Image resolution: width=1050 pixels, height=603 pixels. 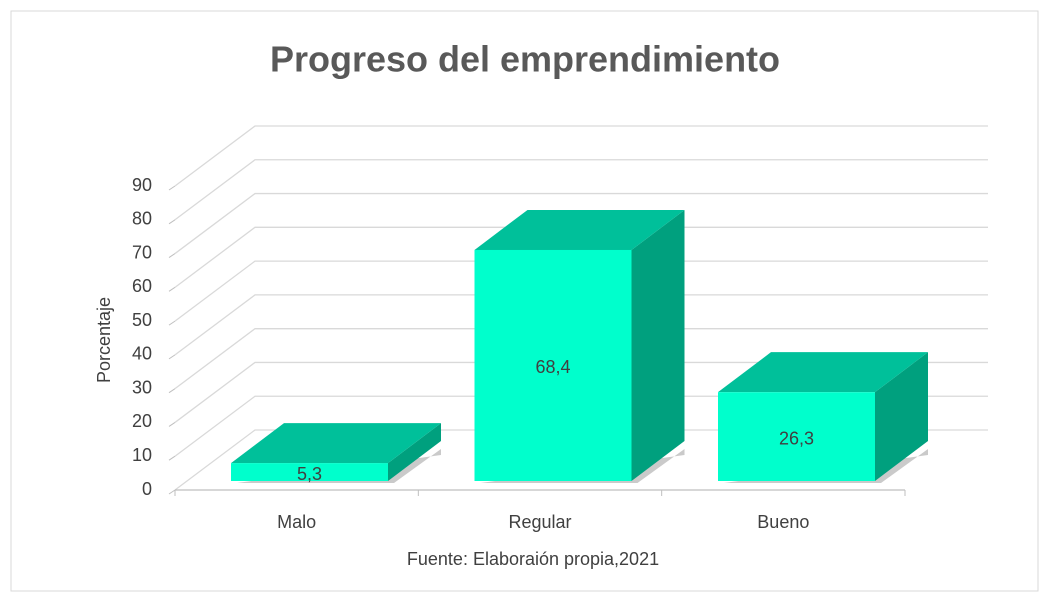 I want to click on y-tick-label: 0, so click(x=147, y=489).